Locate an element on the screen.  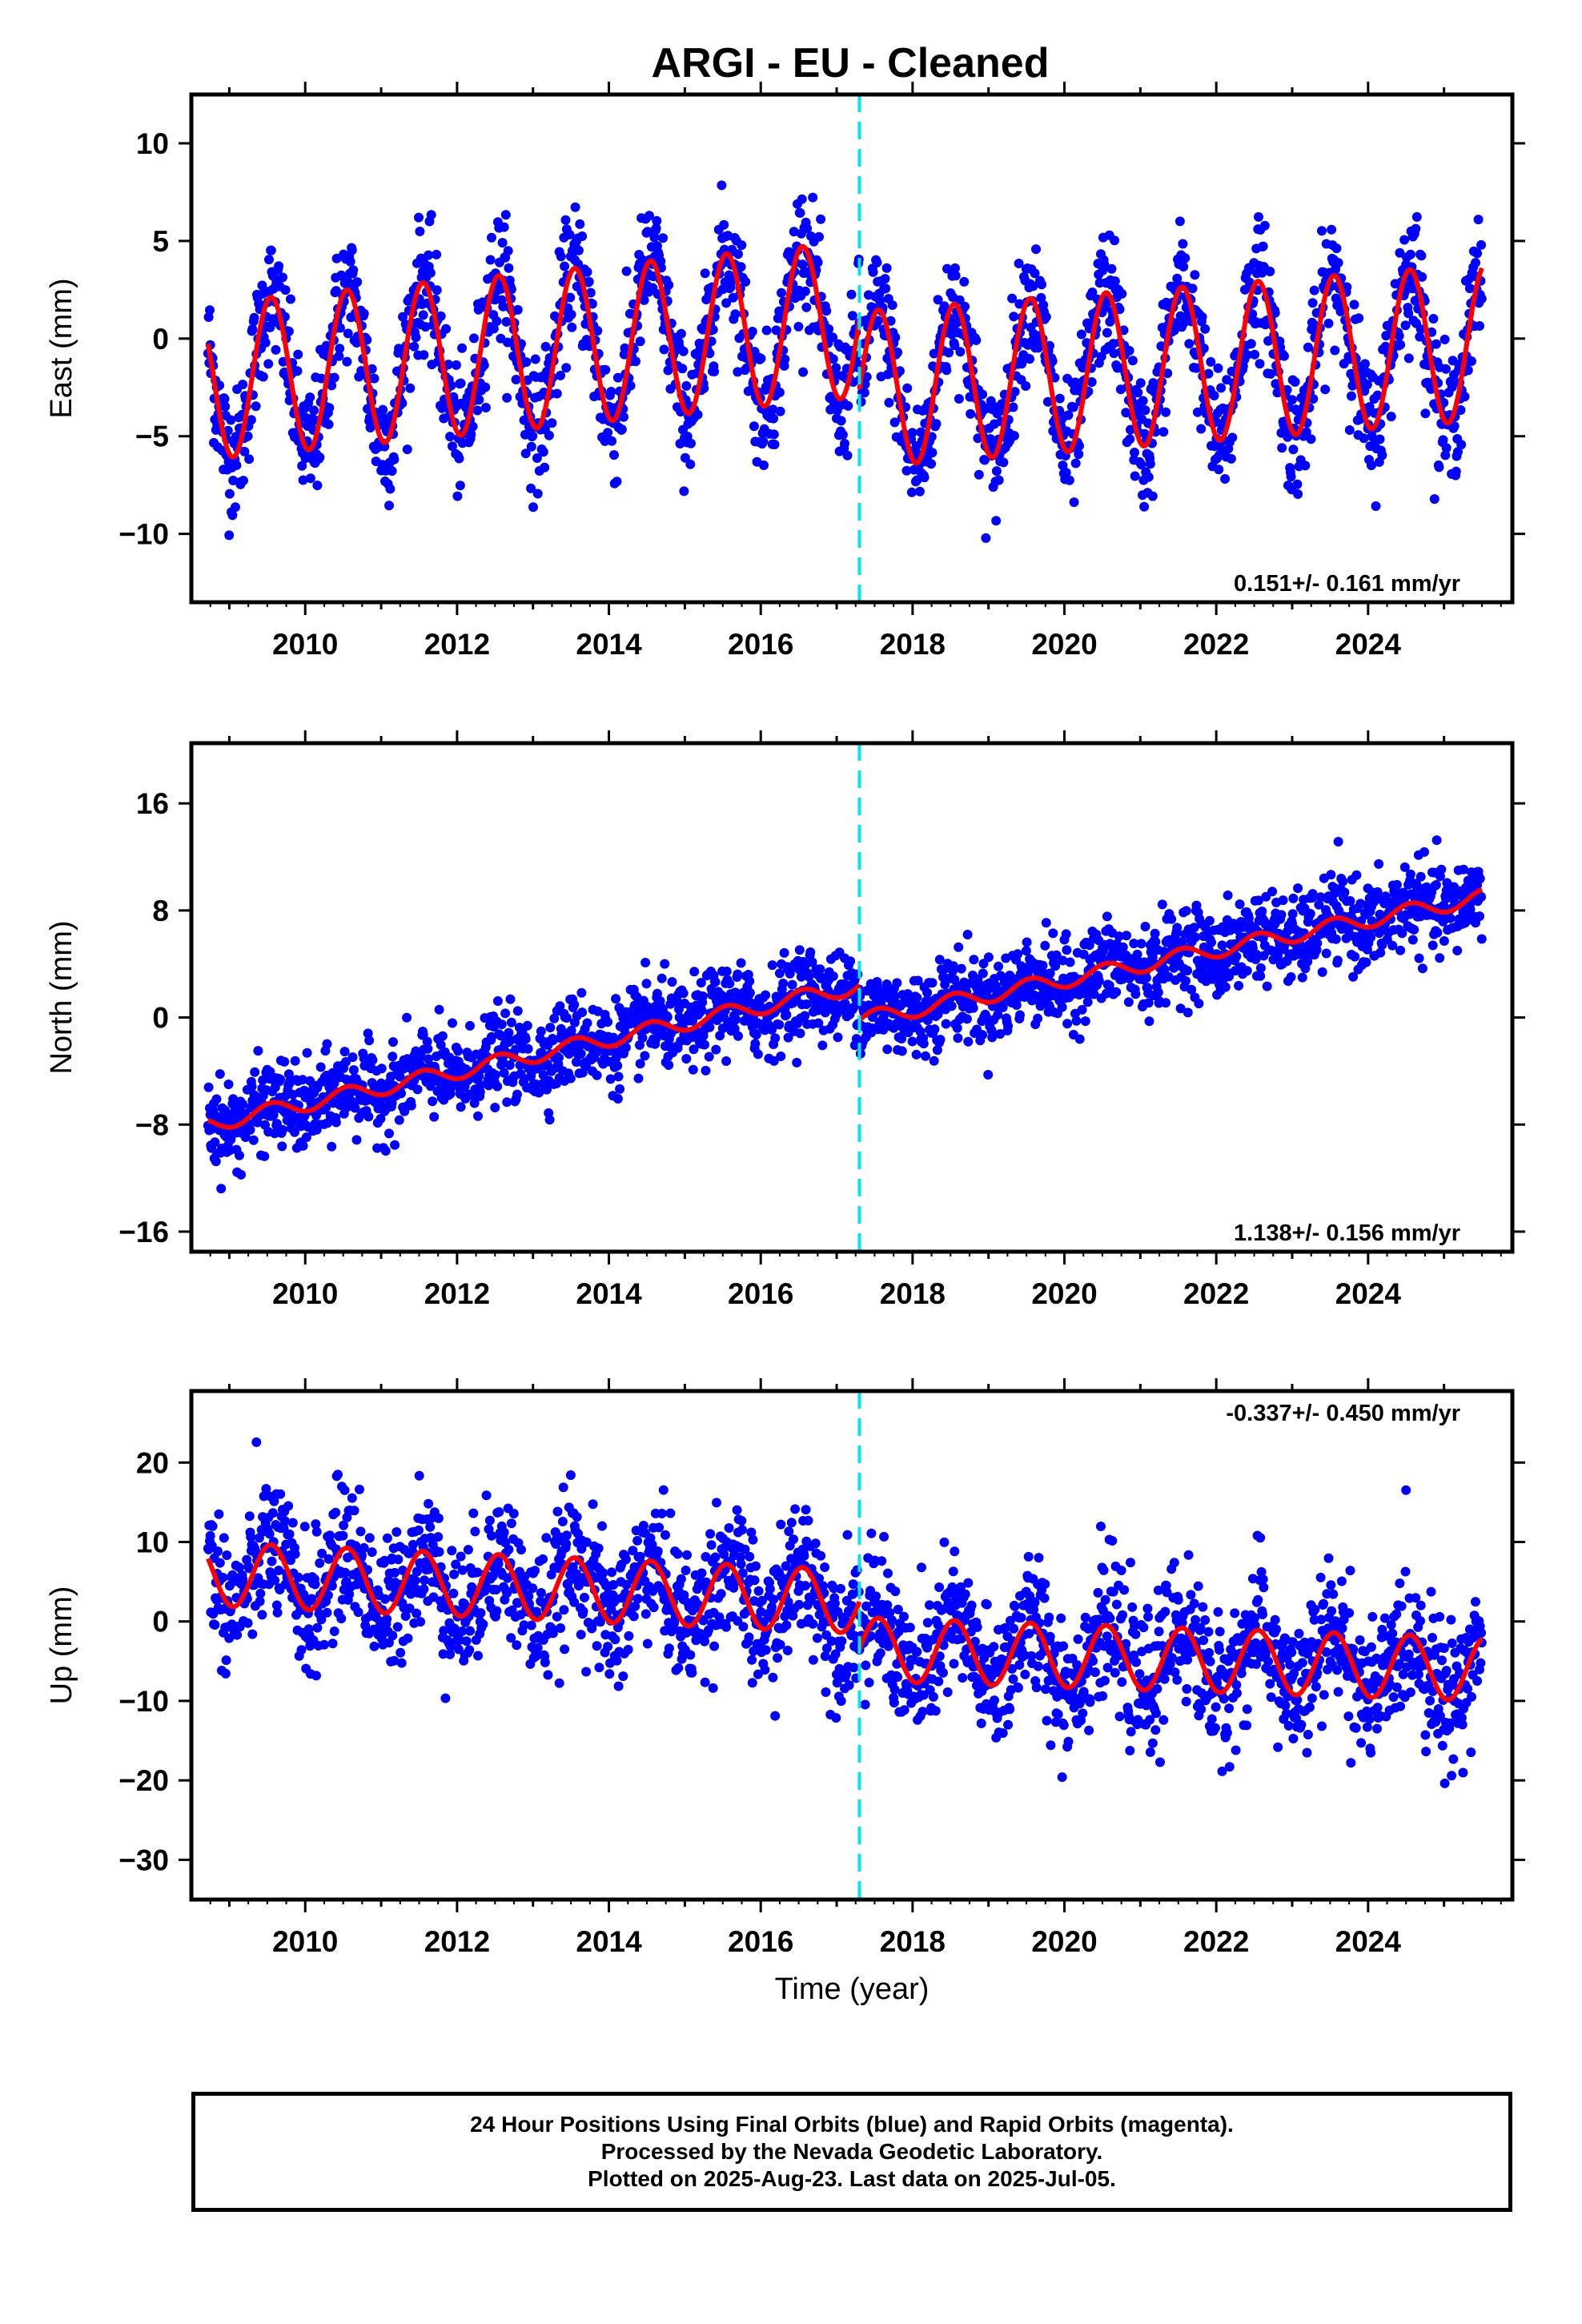
x-tick-label: 2010 is located at coordinates (305, 1294).